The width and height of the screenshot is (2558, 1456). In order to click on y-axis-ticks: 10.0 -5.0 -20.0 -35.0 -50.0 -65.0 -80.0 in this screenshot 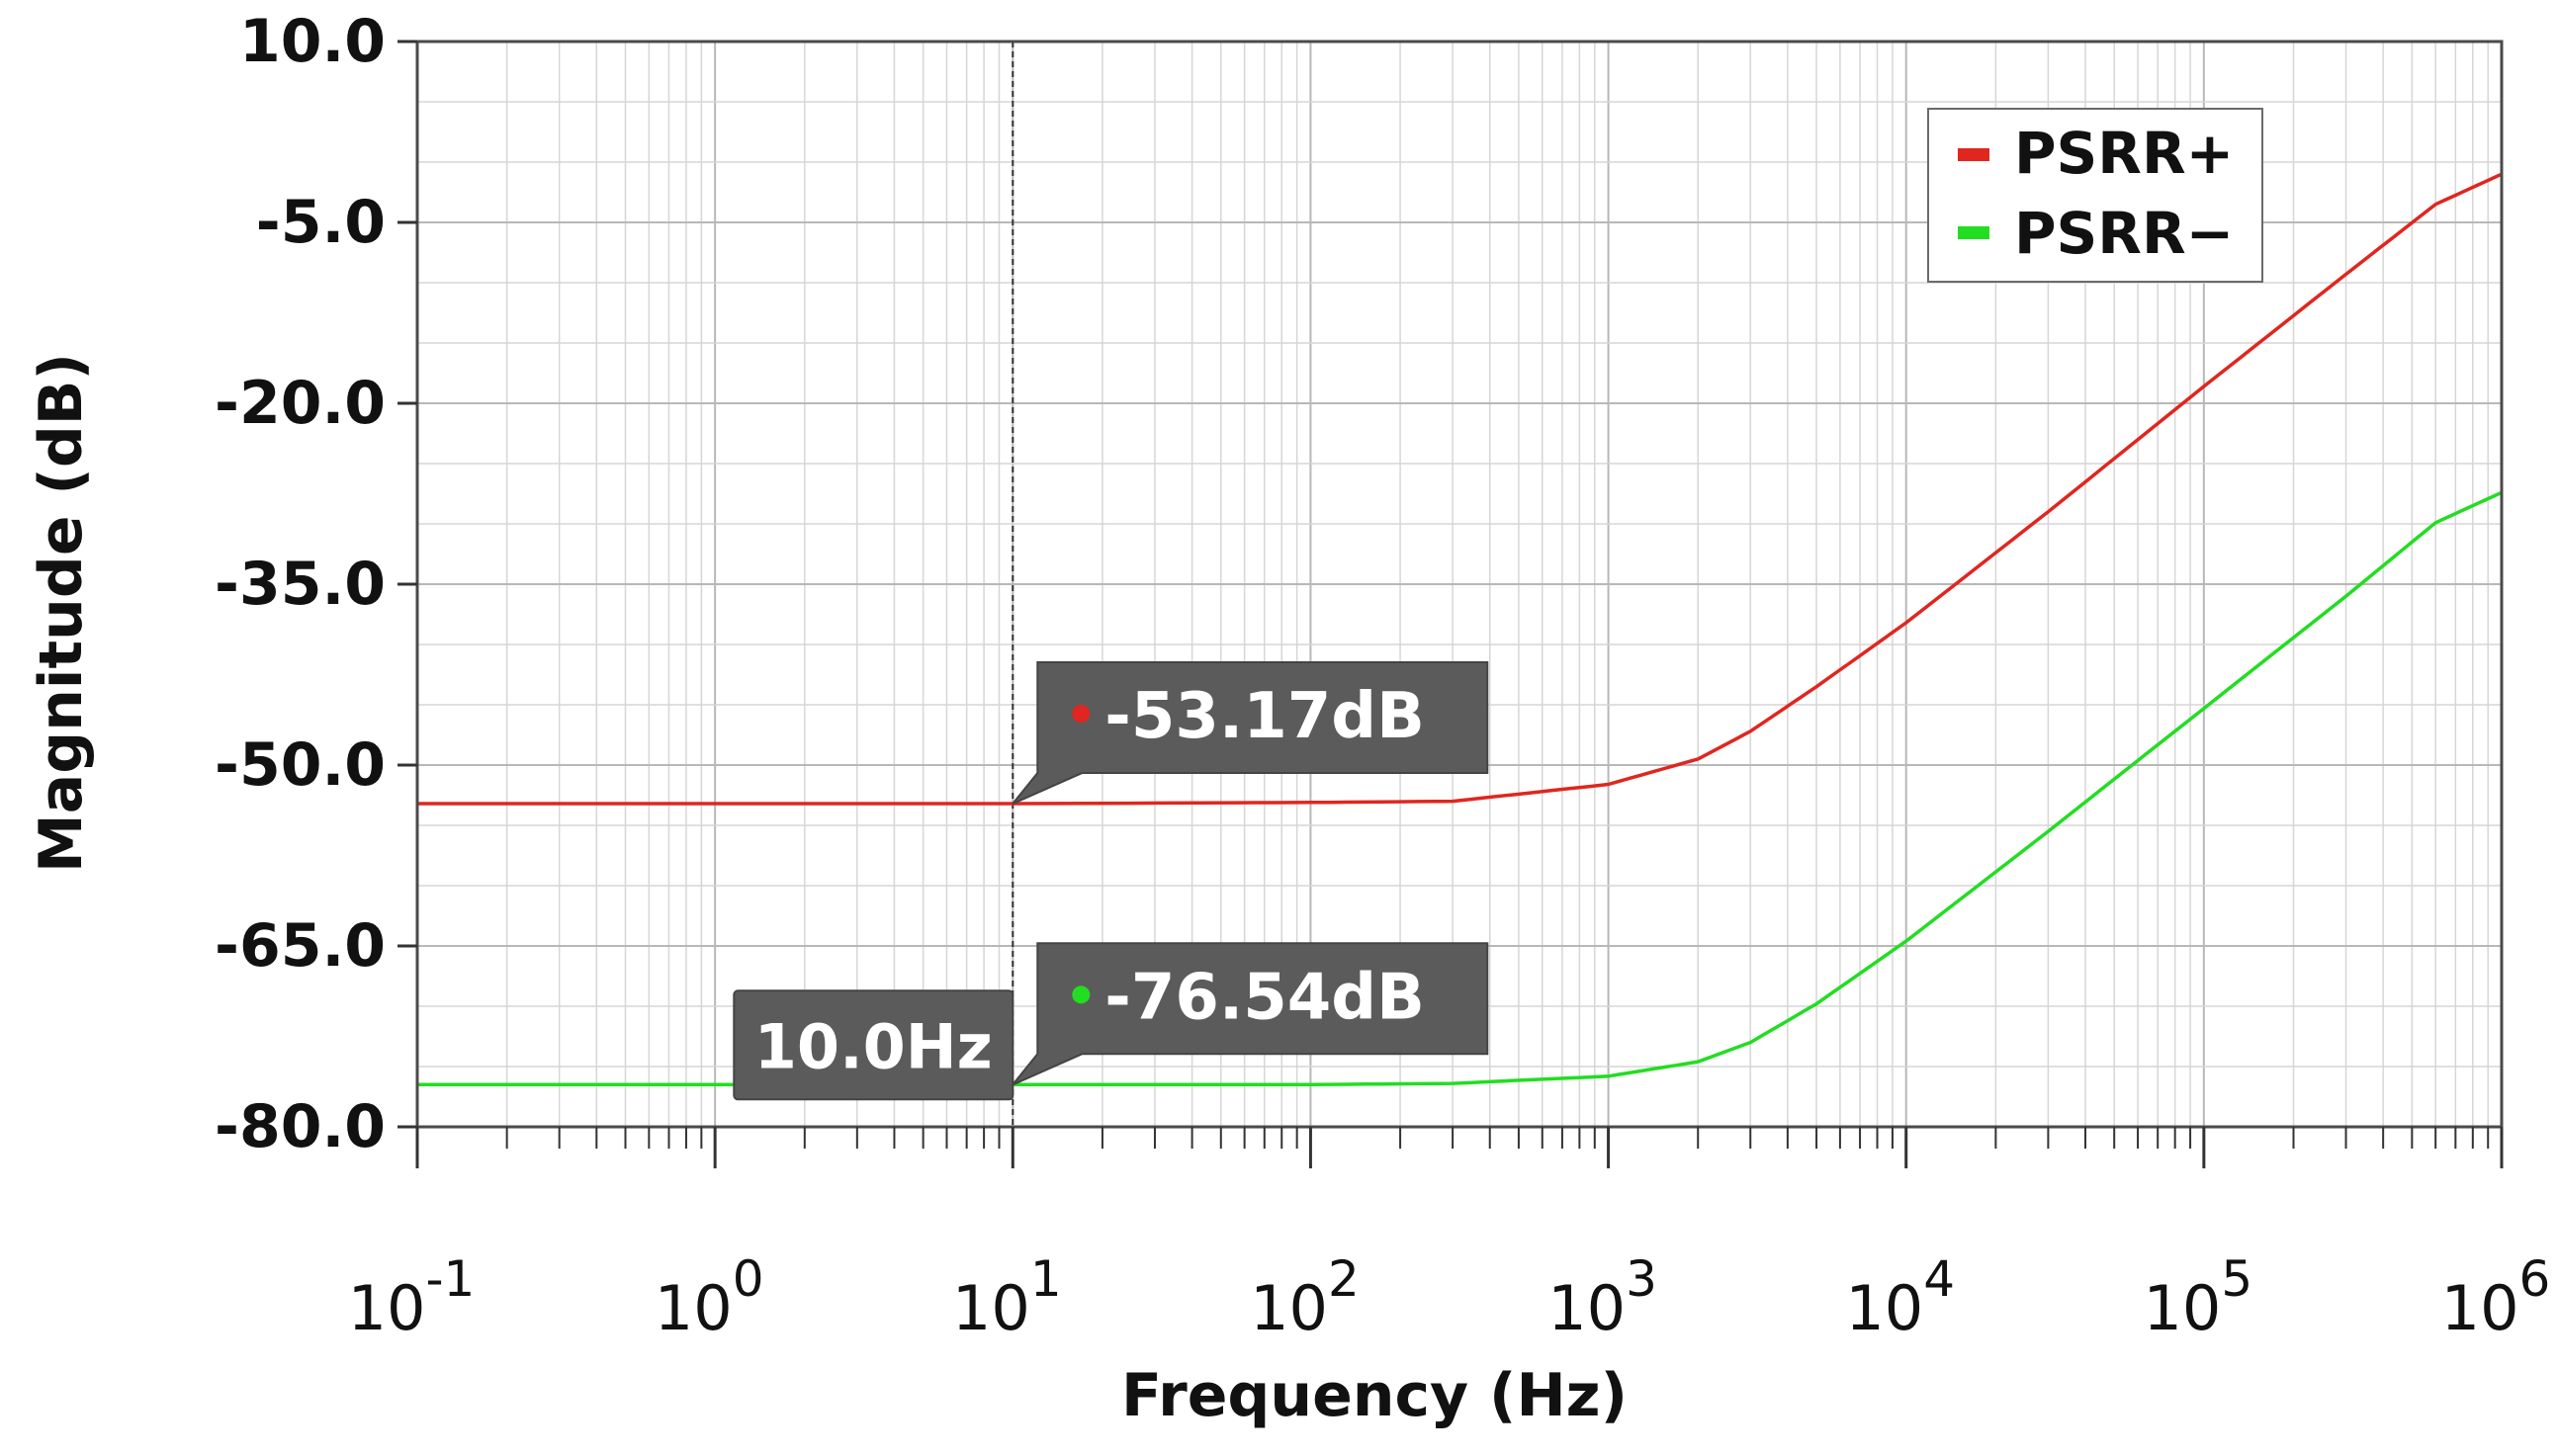, I will do `click(316, 584)`.